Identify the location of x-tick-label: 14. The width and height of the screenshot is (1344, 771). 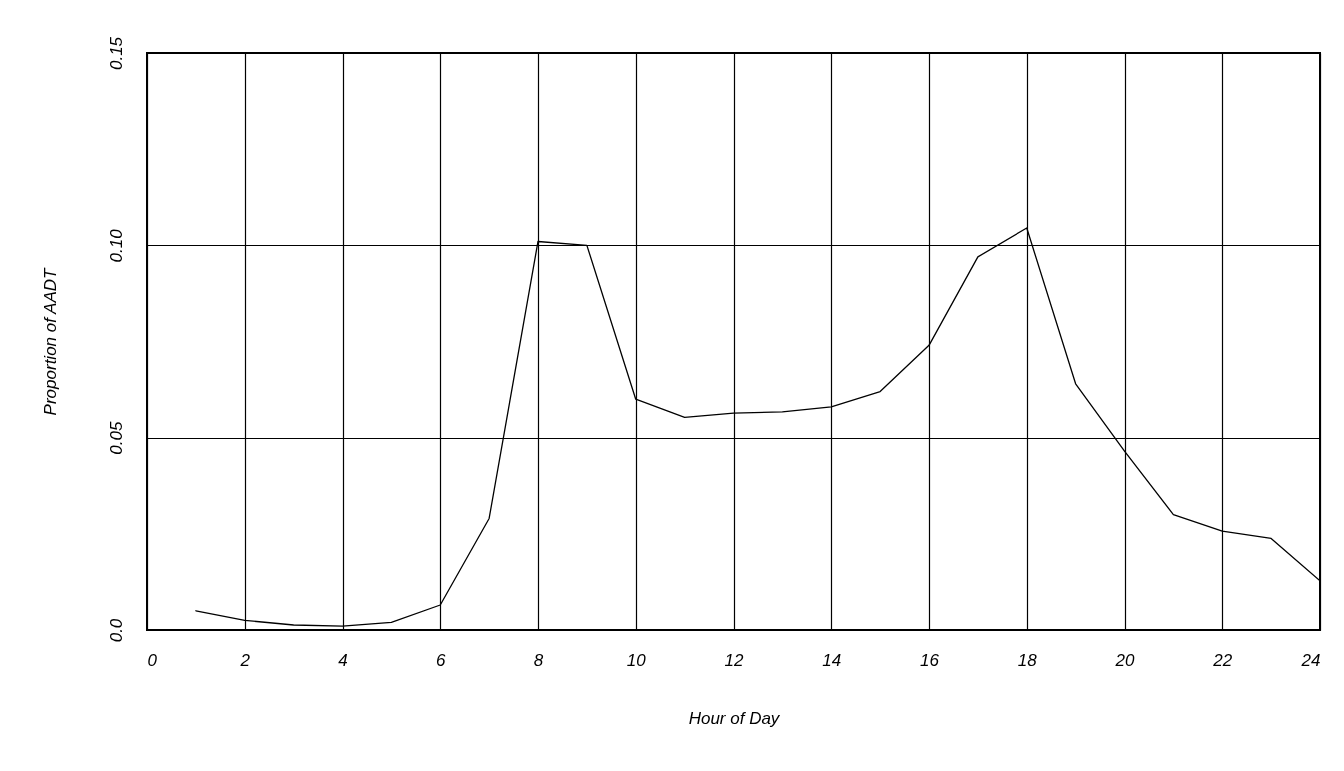
(832, 660).